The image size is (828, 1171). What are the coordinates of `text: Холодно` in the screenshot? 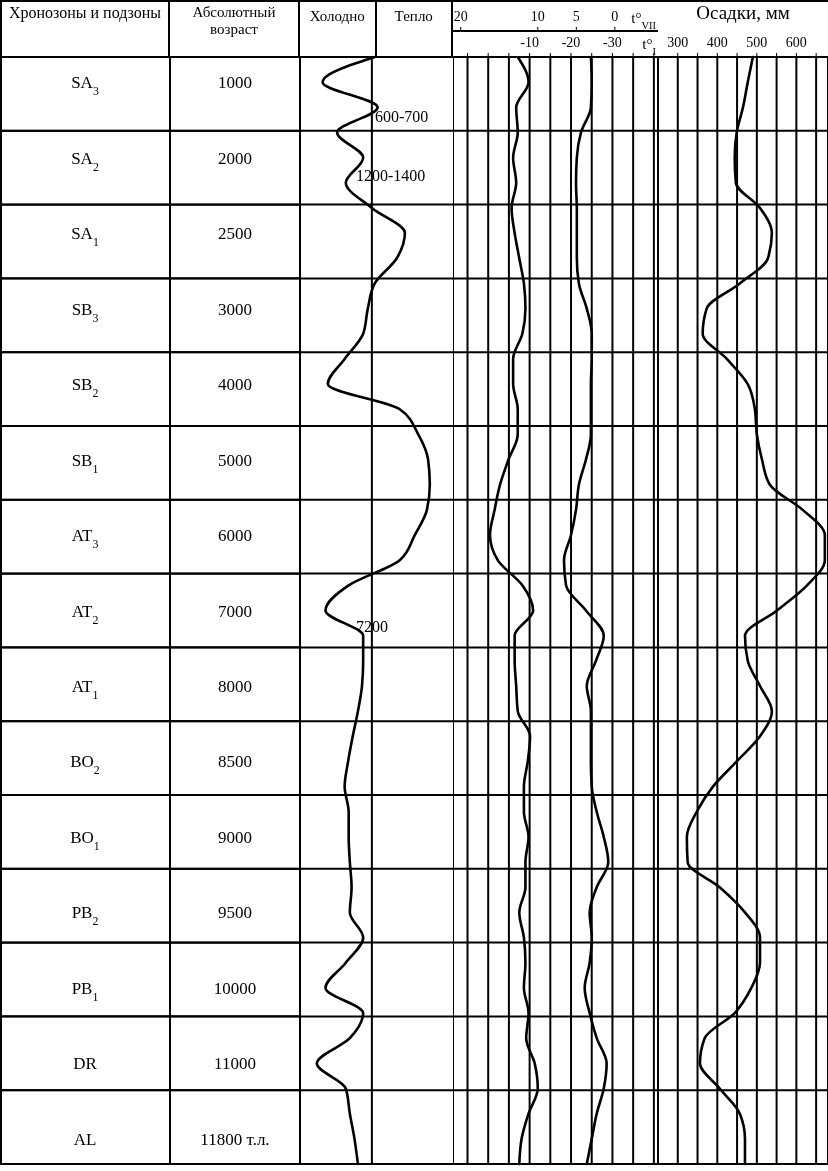 It's located at (338, 29).